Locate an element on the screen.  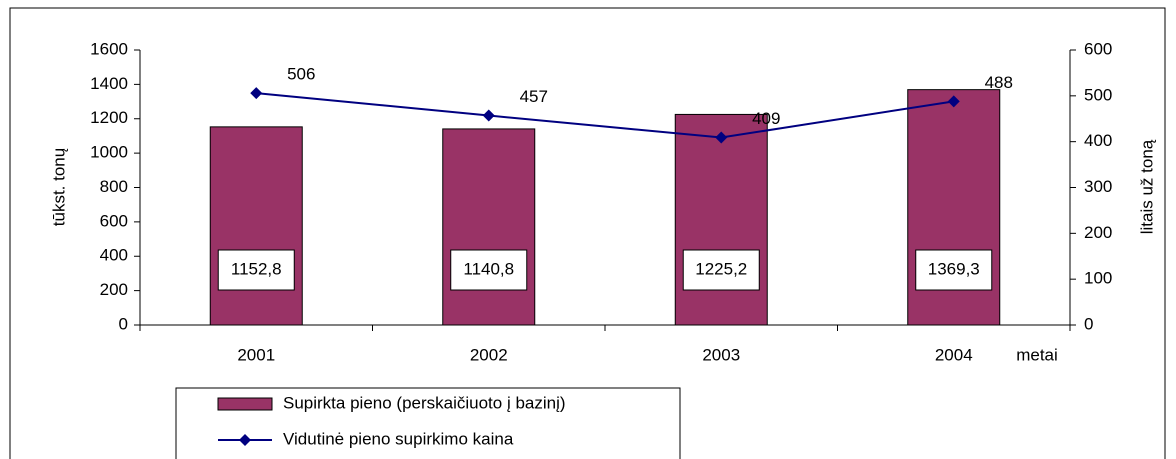
x-tick-label: 2003 is located at coordinates (721, 354).